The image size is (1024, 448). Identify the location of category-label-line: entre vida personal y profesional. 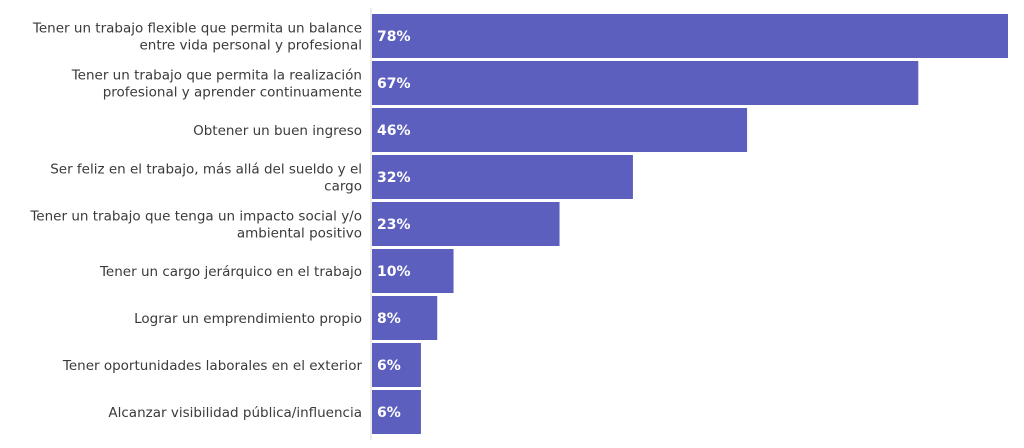
(250, 46).